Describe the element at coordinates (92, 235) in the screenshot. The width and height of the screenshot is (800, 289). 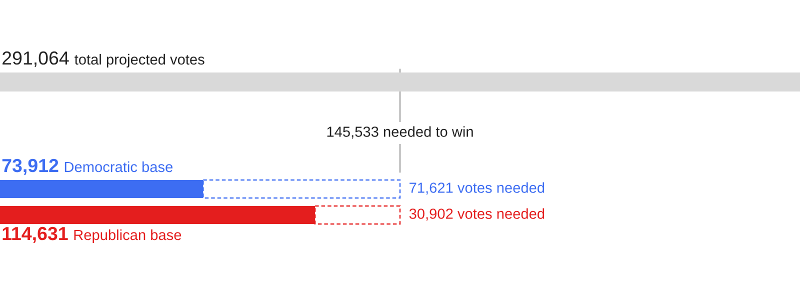
I see `data-label: 114,631 Republican base` at that location.